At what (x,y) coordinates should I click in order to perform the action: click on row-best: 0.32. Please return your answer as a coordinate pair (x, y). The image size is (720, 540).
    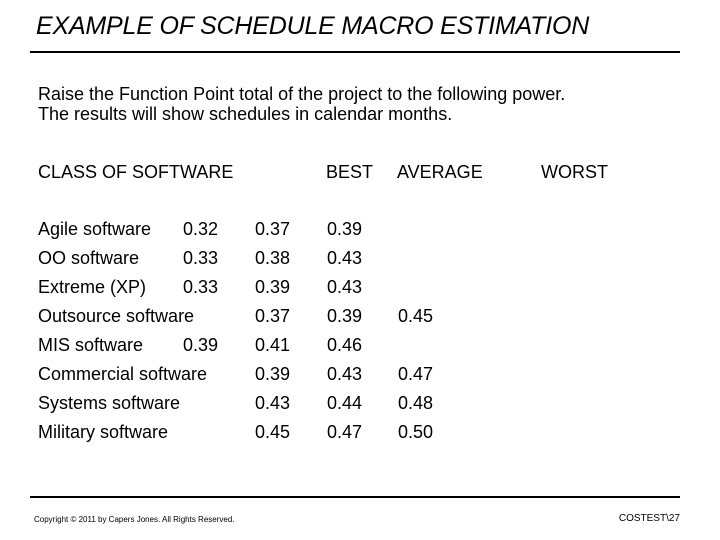
    Looking at the image, I should click on (201, 229).